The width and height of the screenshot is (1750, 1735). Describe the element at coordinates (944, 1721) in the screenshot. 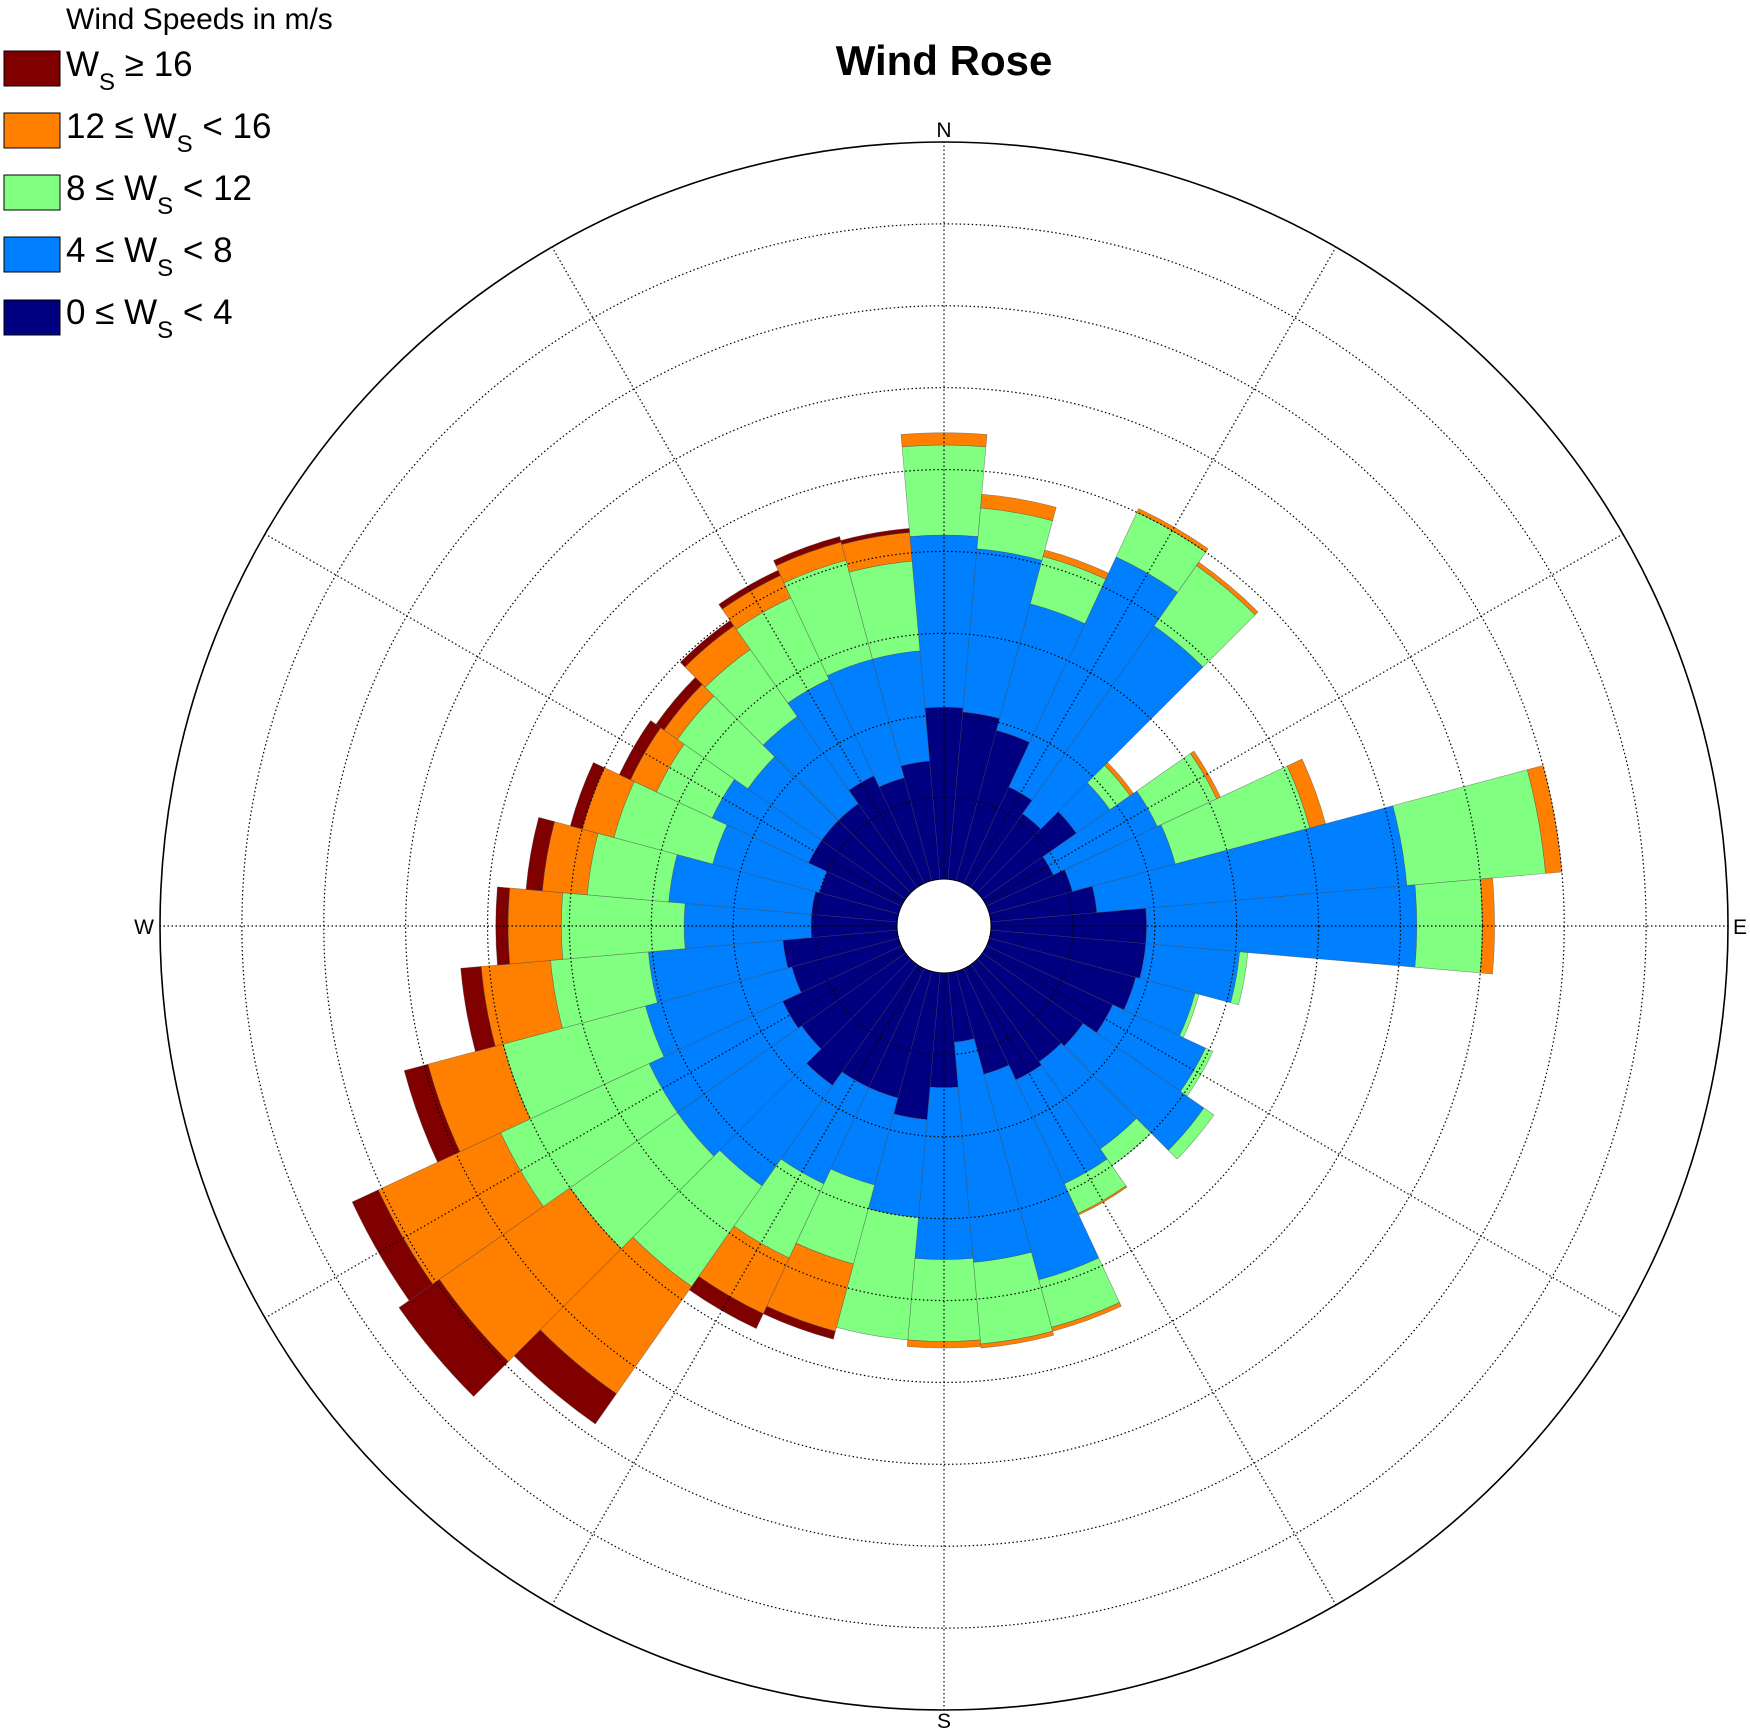

I see `compass-label-south: S` at that location.